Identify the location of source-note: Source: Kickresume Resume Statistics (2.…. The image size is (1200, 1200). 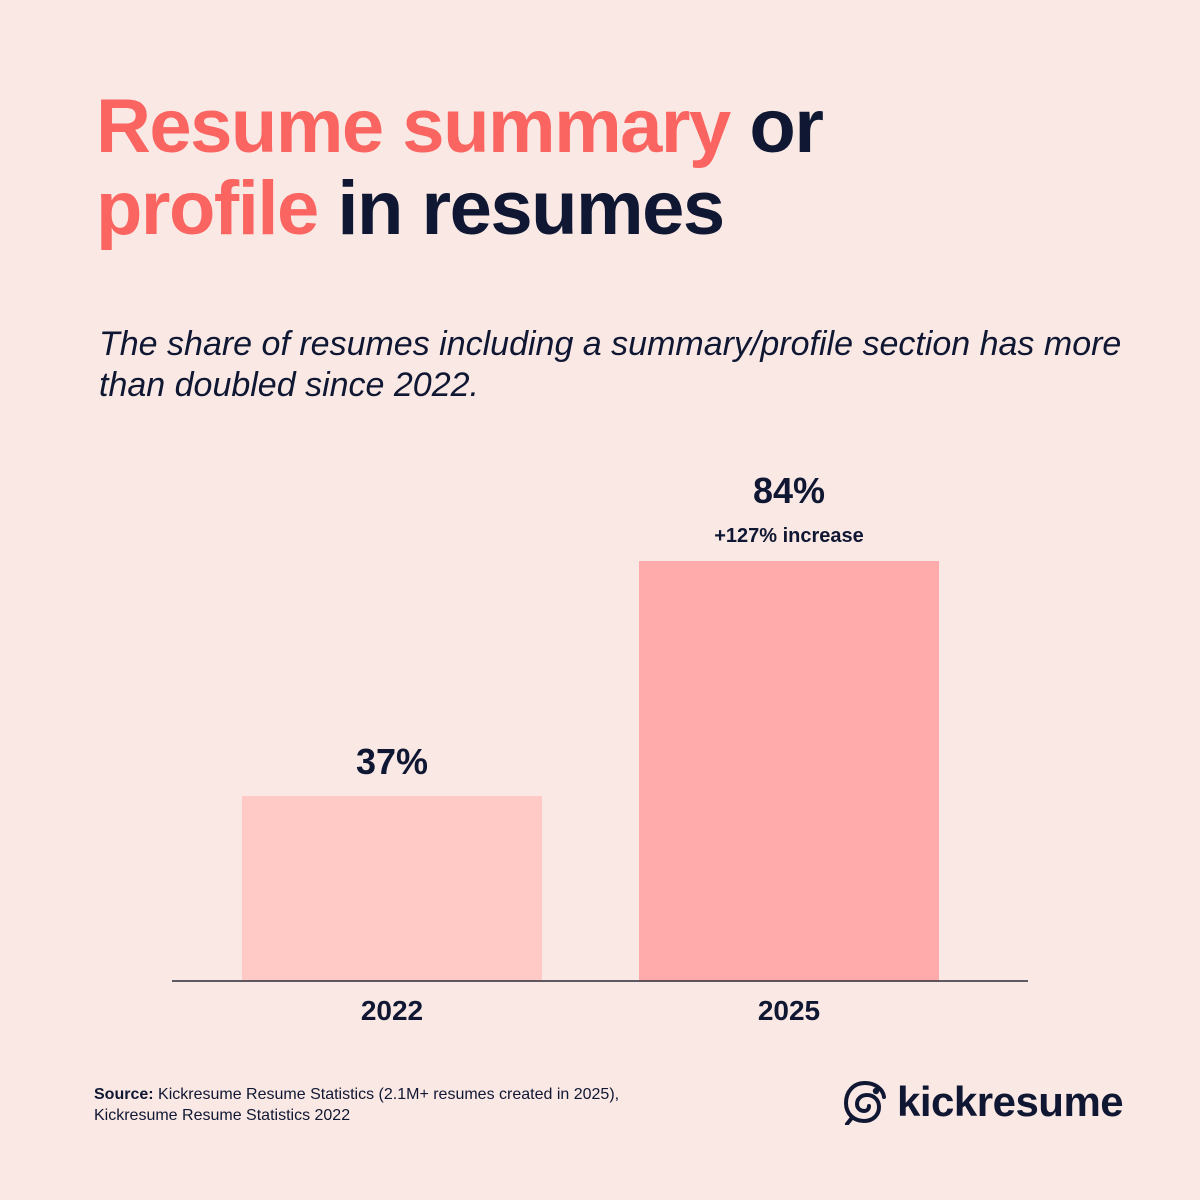
(394, 1105).